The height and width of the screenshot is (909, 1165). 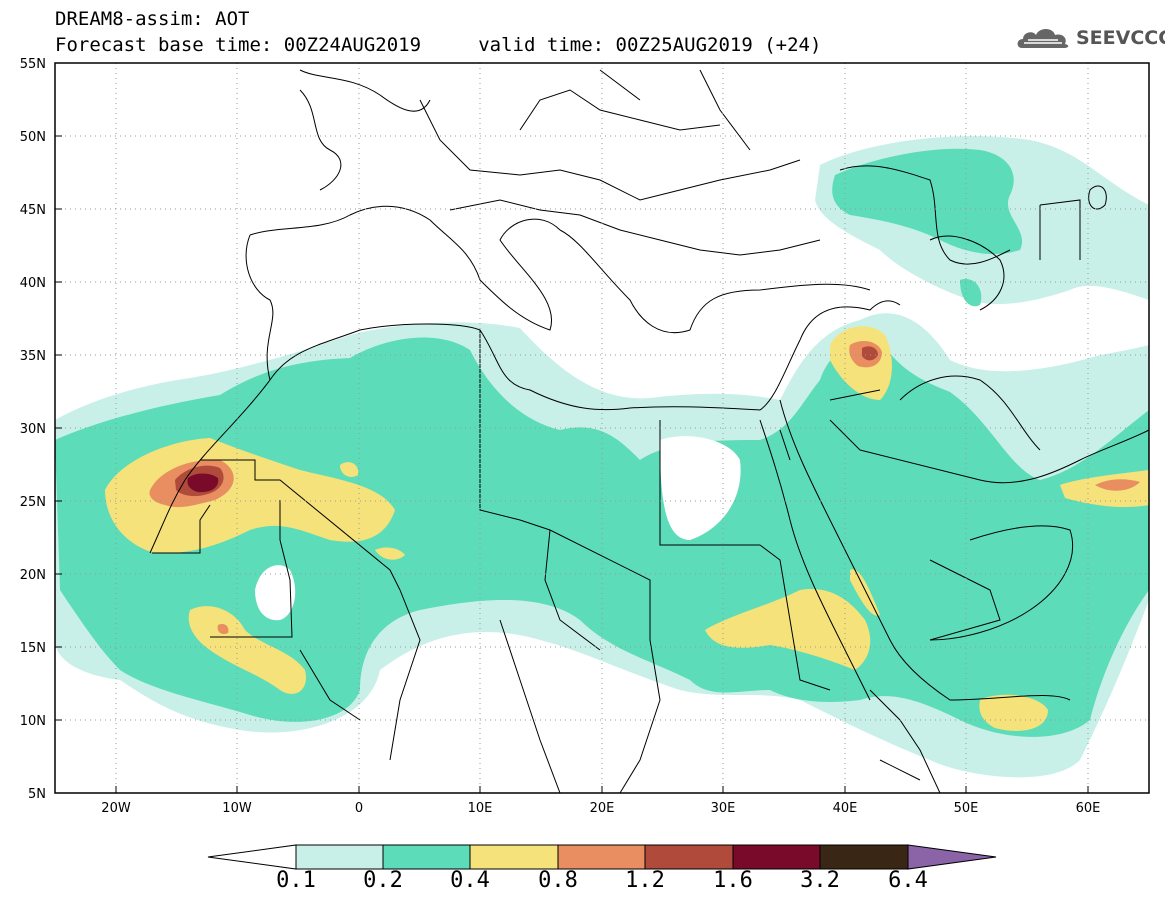 What do you see at coordinates (1043, 38) in the screenshot?
I see `cloud-icon` at bounding box center [1043, 38].